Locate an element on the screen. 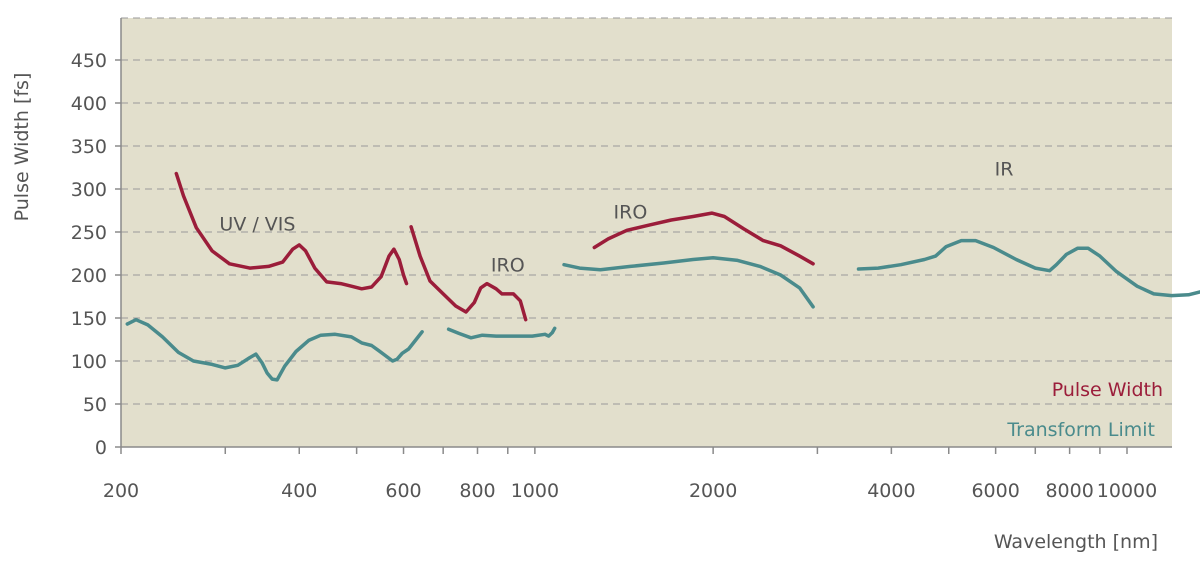 This screenshot has height=579, width=1200. y-tick-label: 450 is located at coordinates (89, 61).